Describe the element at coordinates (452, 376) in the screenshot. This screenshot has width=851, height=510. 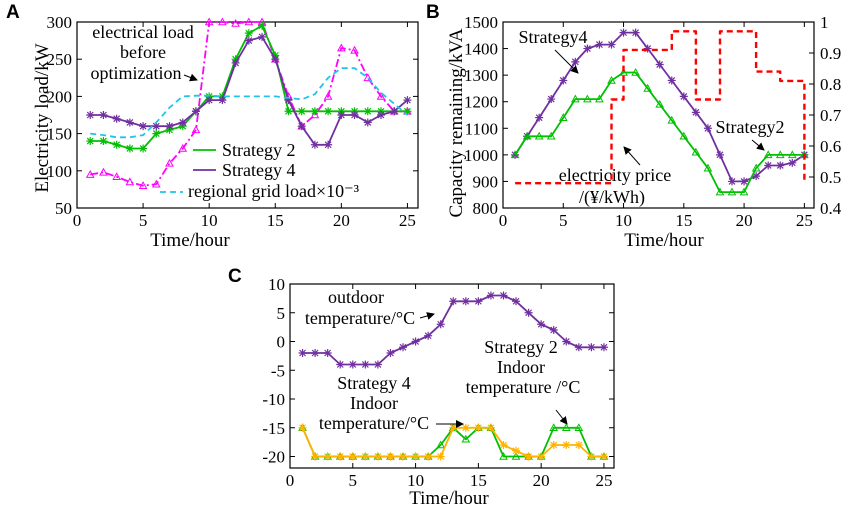
I see `panel-c-axes-box` at that location.